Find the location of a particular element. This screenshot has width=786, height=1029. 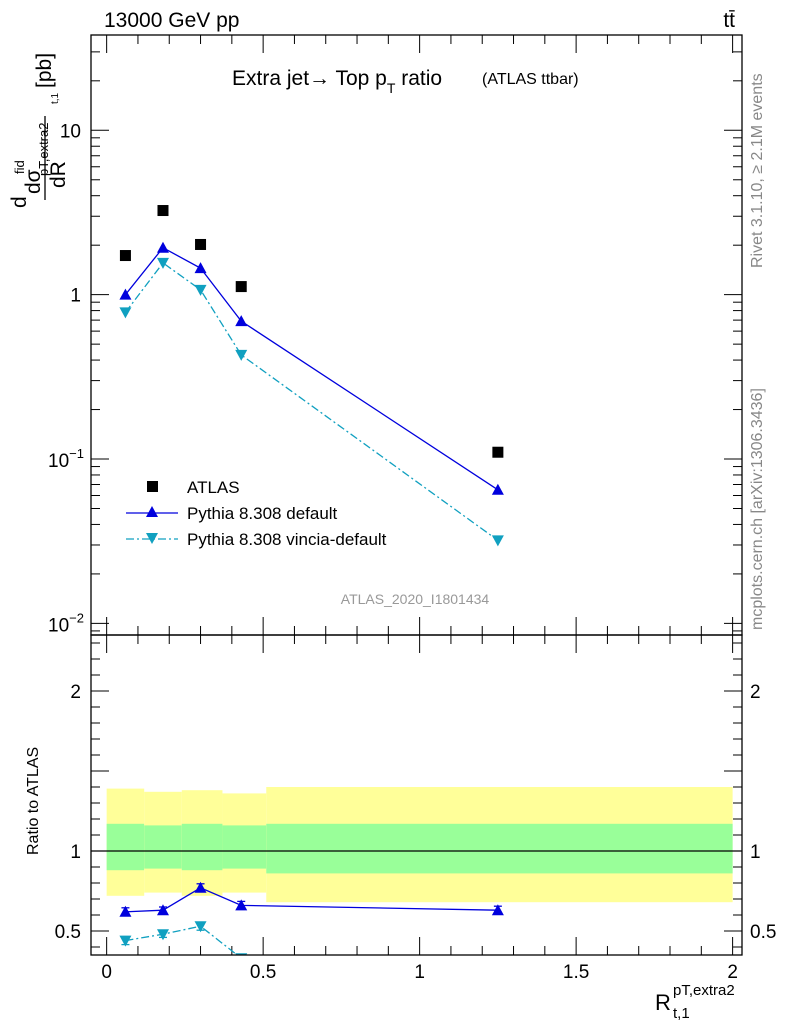

ratio-y-tick-label-right: 2 is located at coordinates (755, 692).